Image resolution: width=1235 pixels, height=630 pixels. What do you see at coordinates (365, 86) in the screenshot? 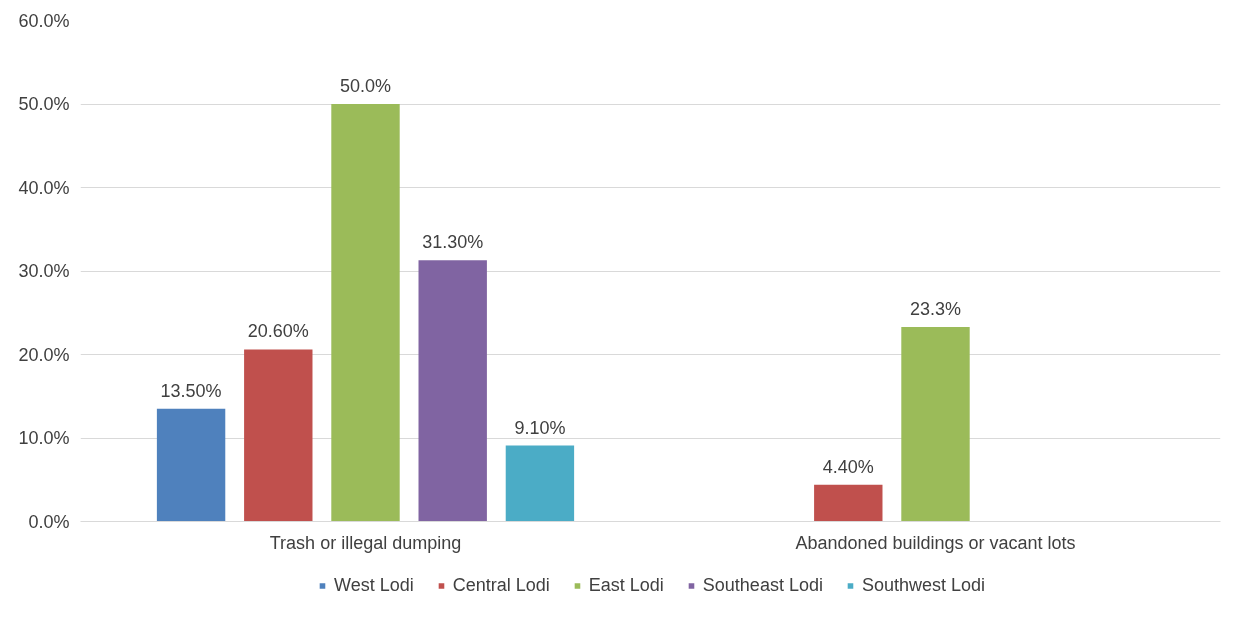
I see `data-label: 50.0%` at bounding box center [365, 86].